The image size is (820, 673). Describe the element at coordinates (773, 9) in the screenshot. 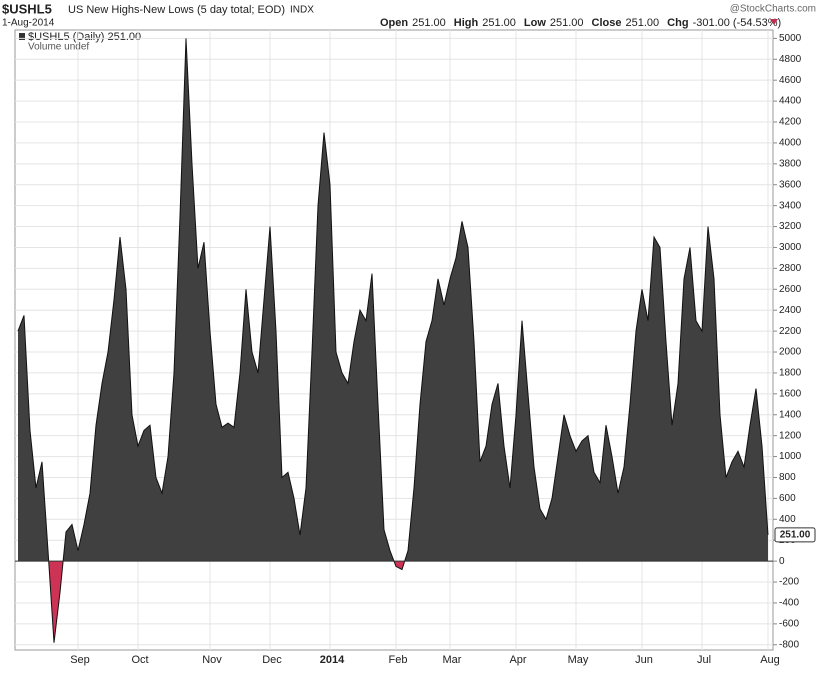

I see `source: @StockCharts.com` at that location.